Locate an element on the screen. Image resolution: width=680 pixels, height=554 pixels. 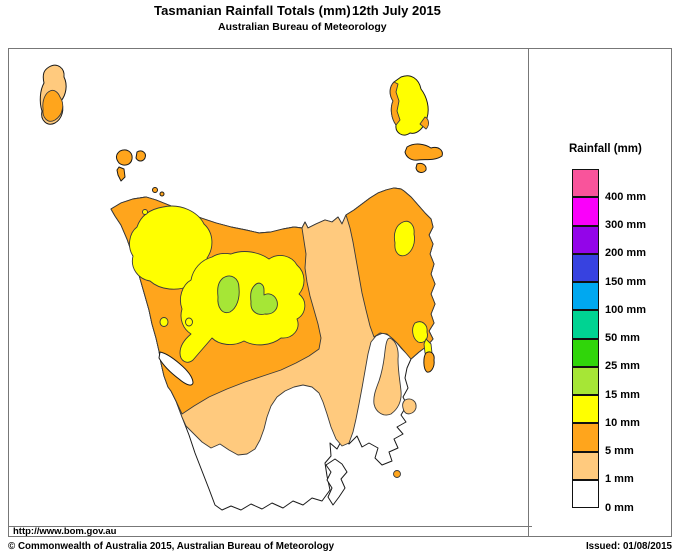
legend-swatch-10-mm is located at coordinates (585, 409).